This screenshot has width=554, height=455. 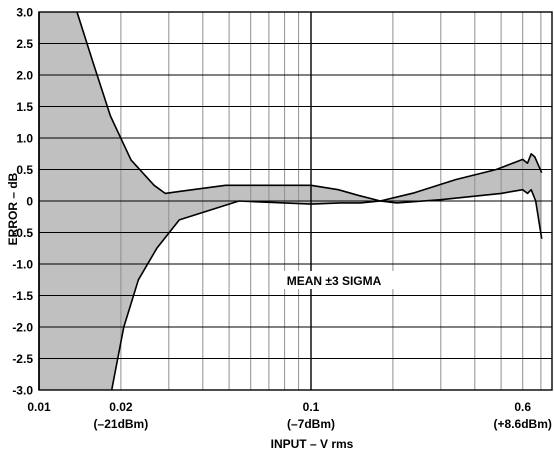 I want to click on x-tick-labels: 0.01 0.02 (–21dBm) 0.1 (–7dBm) 0.6 (+8.6dBm), so click(x=289, y=415).